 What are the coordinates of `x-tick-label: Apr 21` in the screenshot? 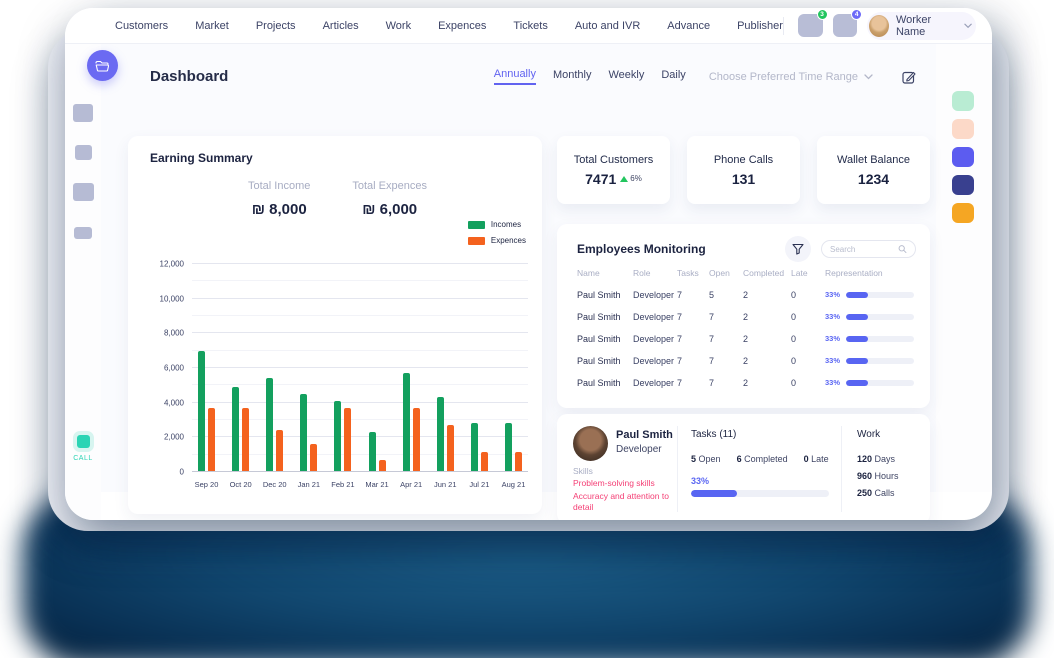 It's located at (411, 484).